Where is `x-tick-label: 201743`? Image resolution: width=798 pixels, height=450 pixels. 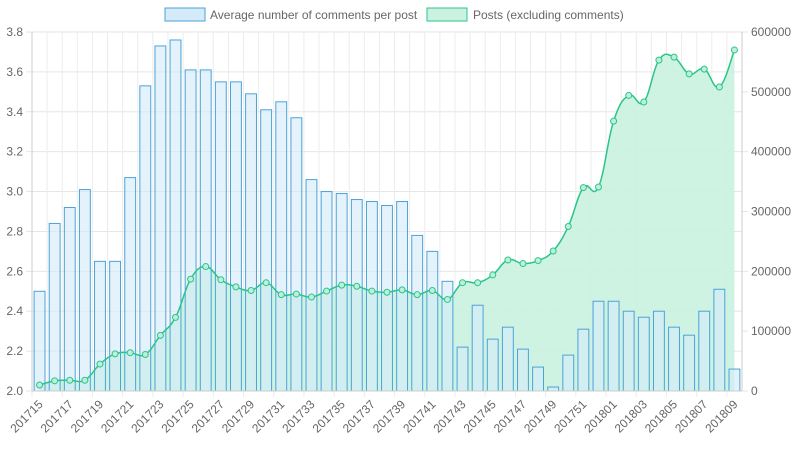
x-tick-label: 201743 is located at coordinates (449, 416).